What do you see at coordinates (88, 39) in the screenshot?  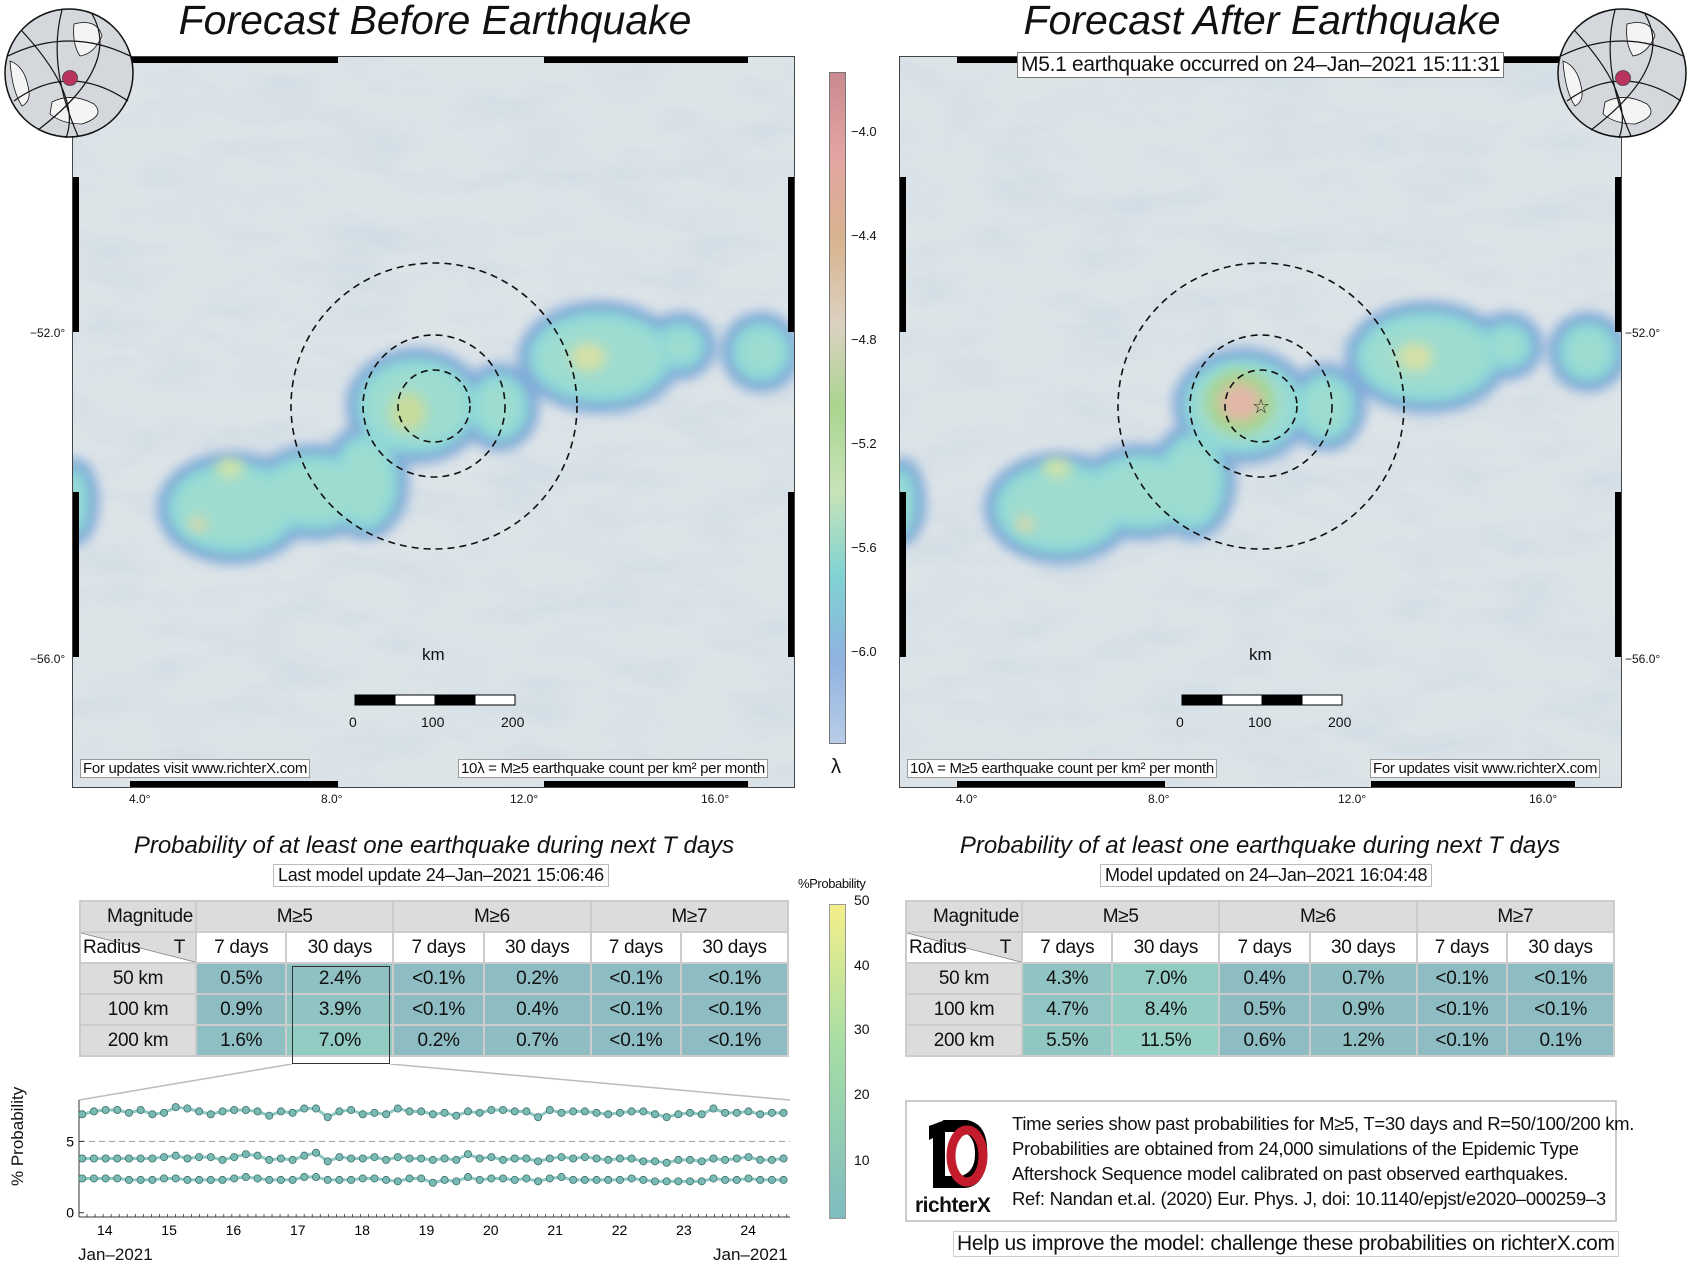 I see `continent` at bounding box center [88, 39].